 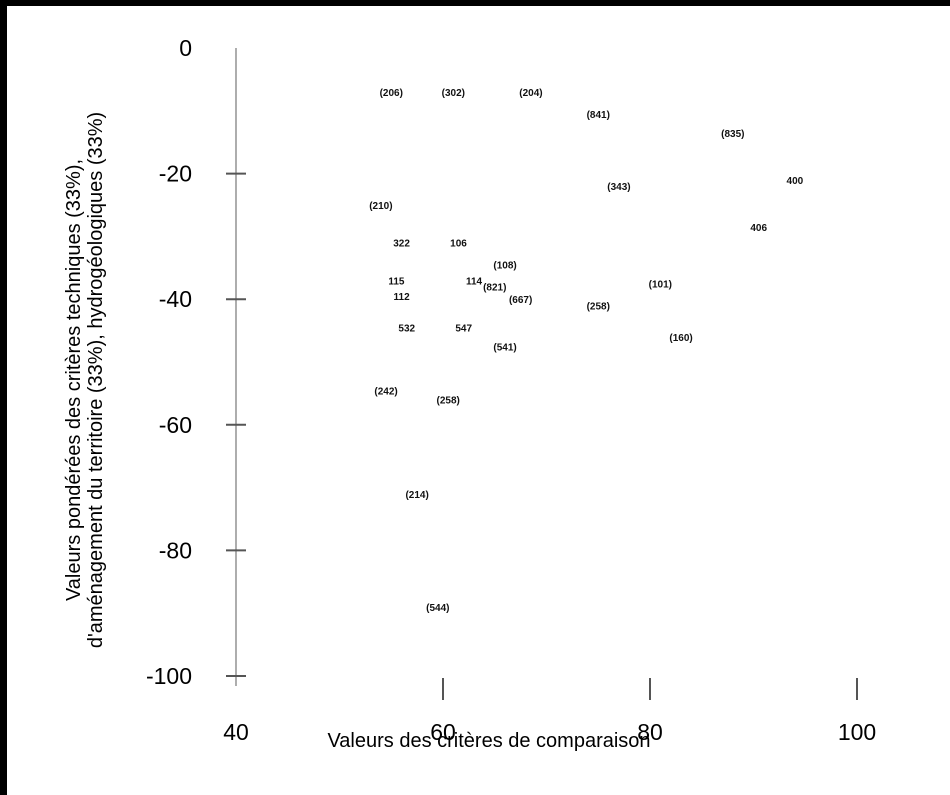 I want to click on point-label: (343), so click(x=618, y=187).